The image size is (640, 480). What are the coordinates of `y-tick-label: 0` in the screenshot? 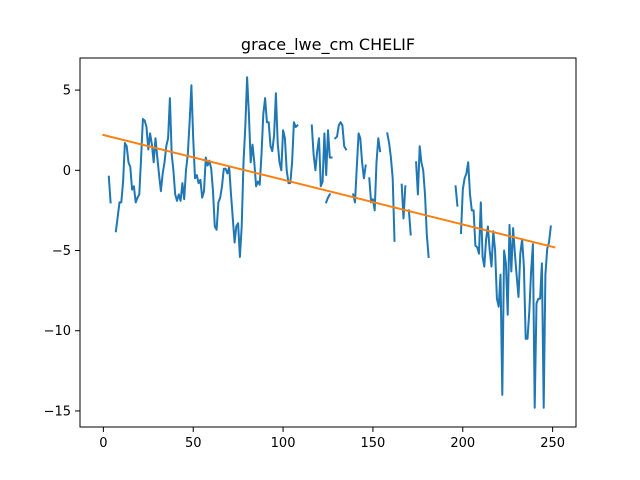 It's located at (67, 171).